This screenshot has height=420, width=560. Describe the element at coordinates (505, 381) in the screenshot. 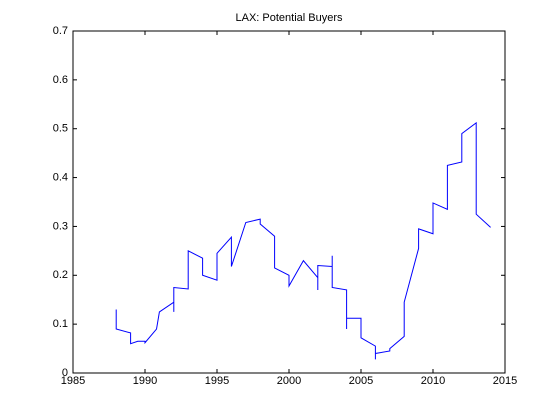

I see `x-tick-label: 2015` at that location.